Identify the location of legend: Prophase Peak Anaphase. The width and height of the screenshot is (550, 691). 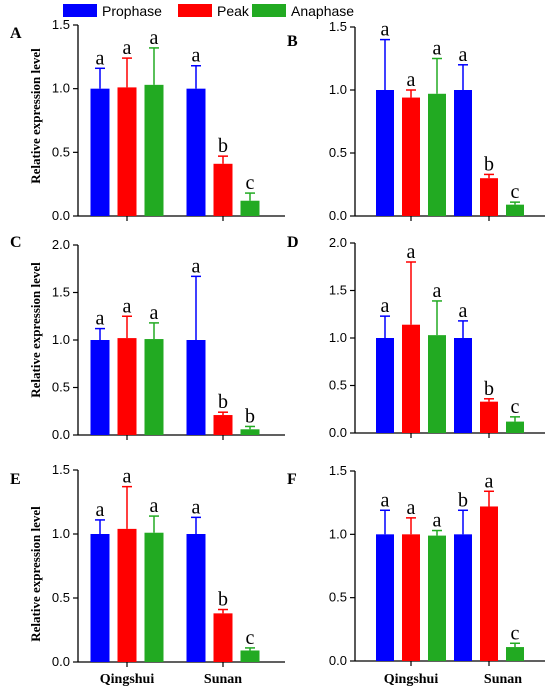
(208, 11).